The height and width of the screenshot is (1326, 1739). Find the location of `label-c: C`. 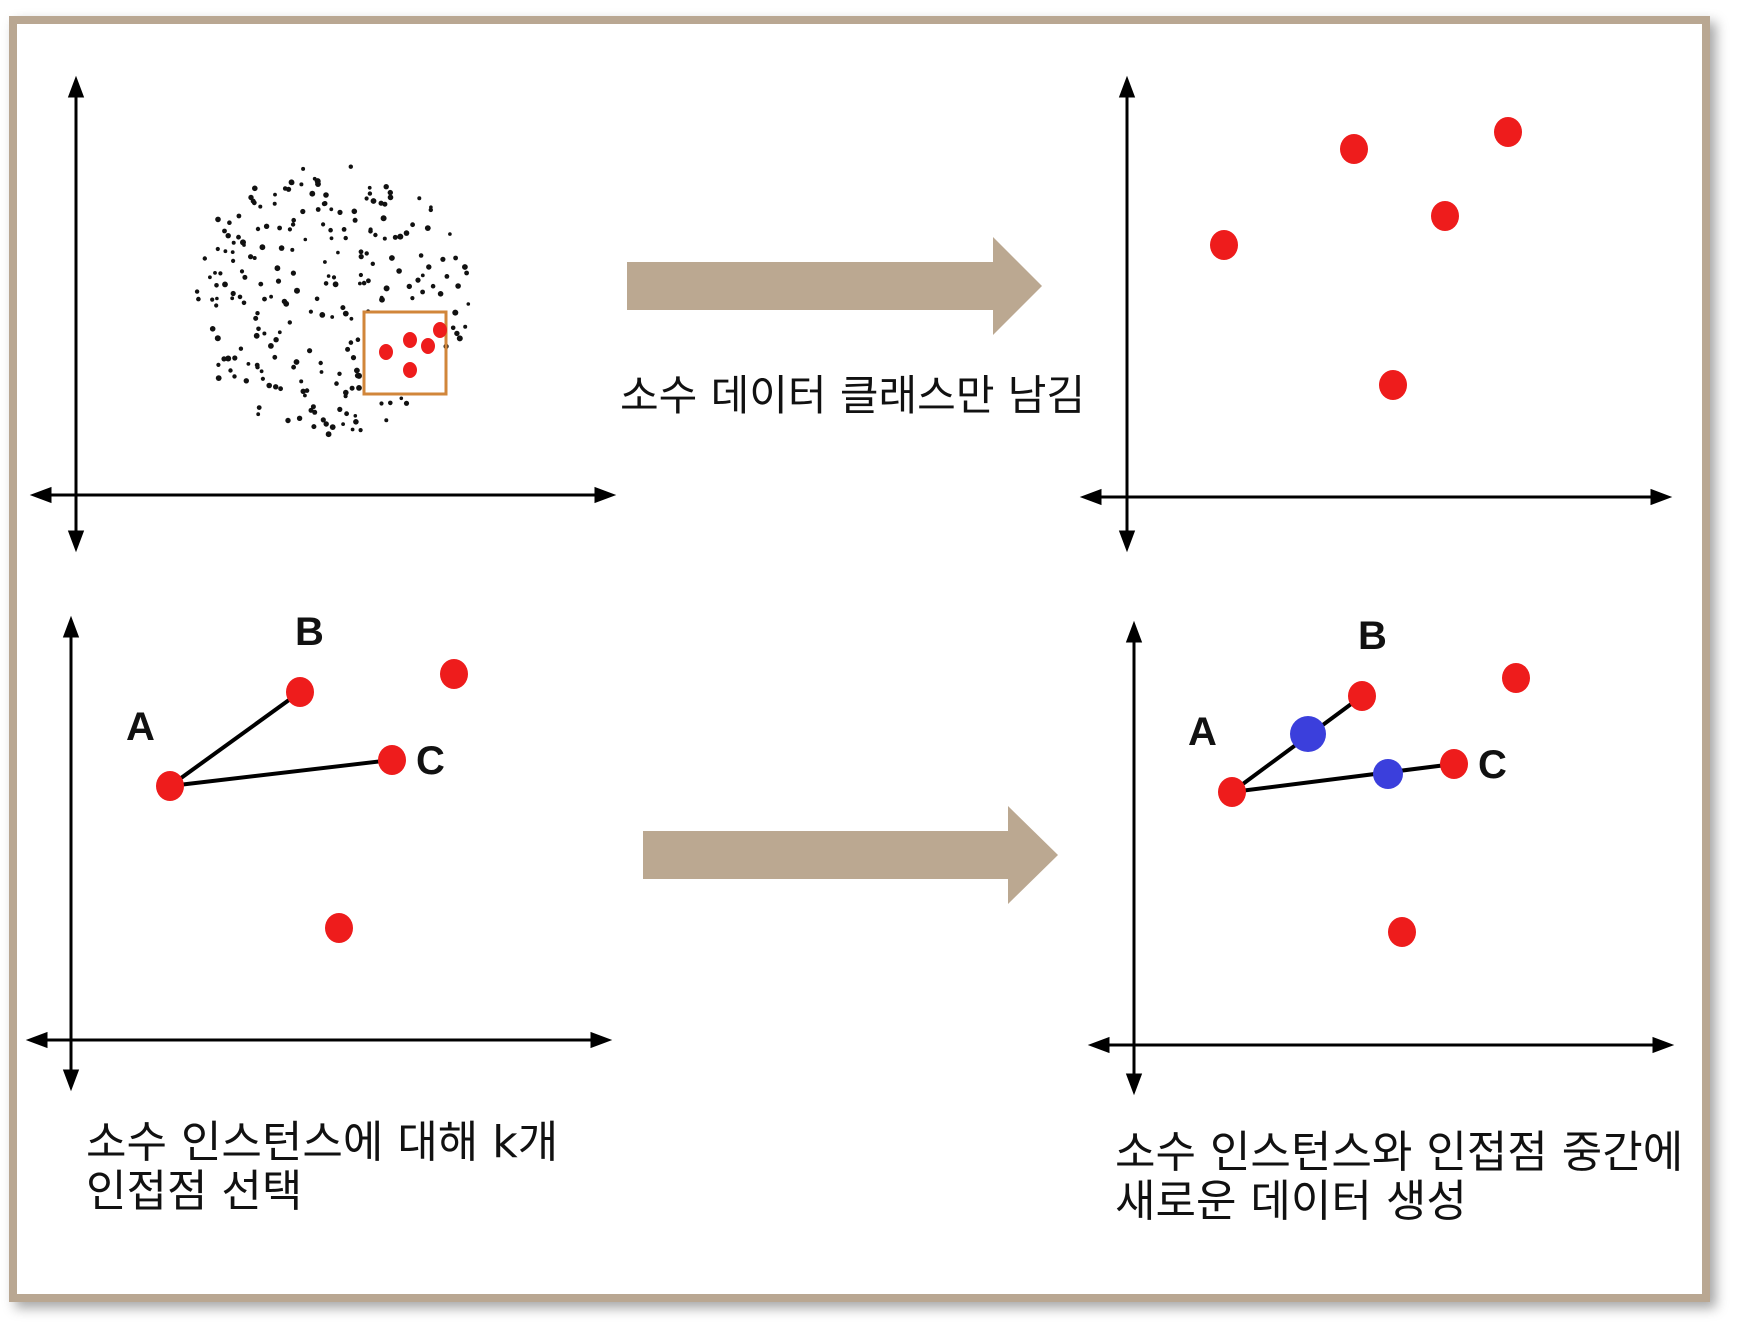

label-c: C is located at coordinates (1492, 765).